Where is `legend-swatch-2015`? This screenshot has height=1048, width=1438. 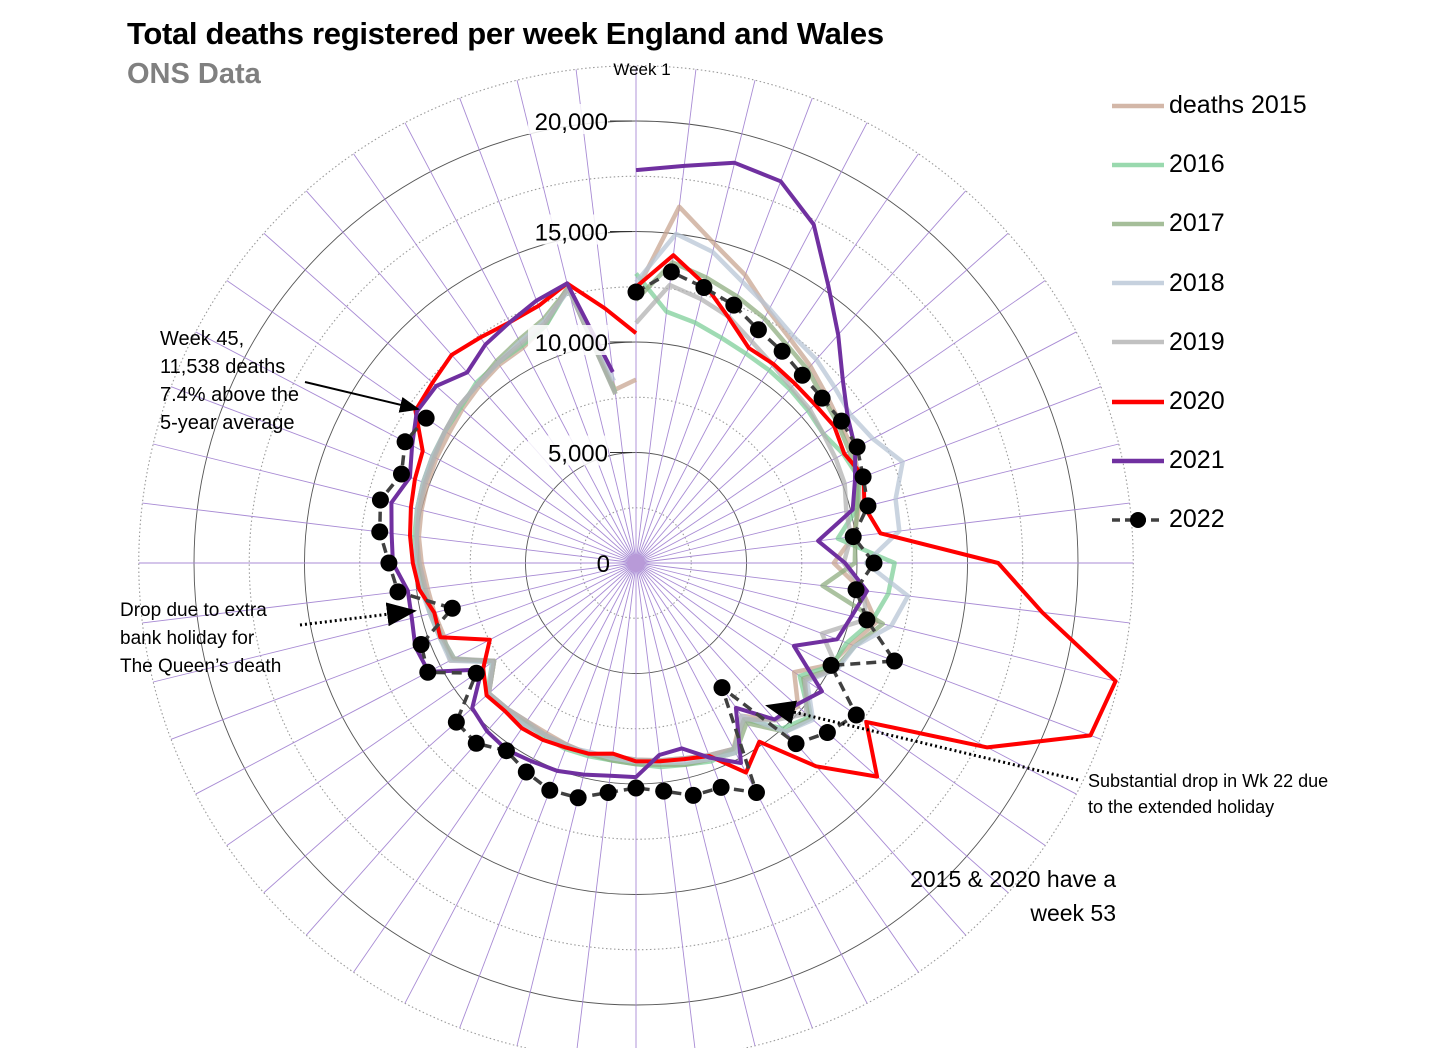
legend-swatch-2015 is located at coordinates (1138, 106).